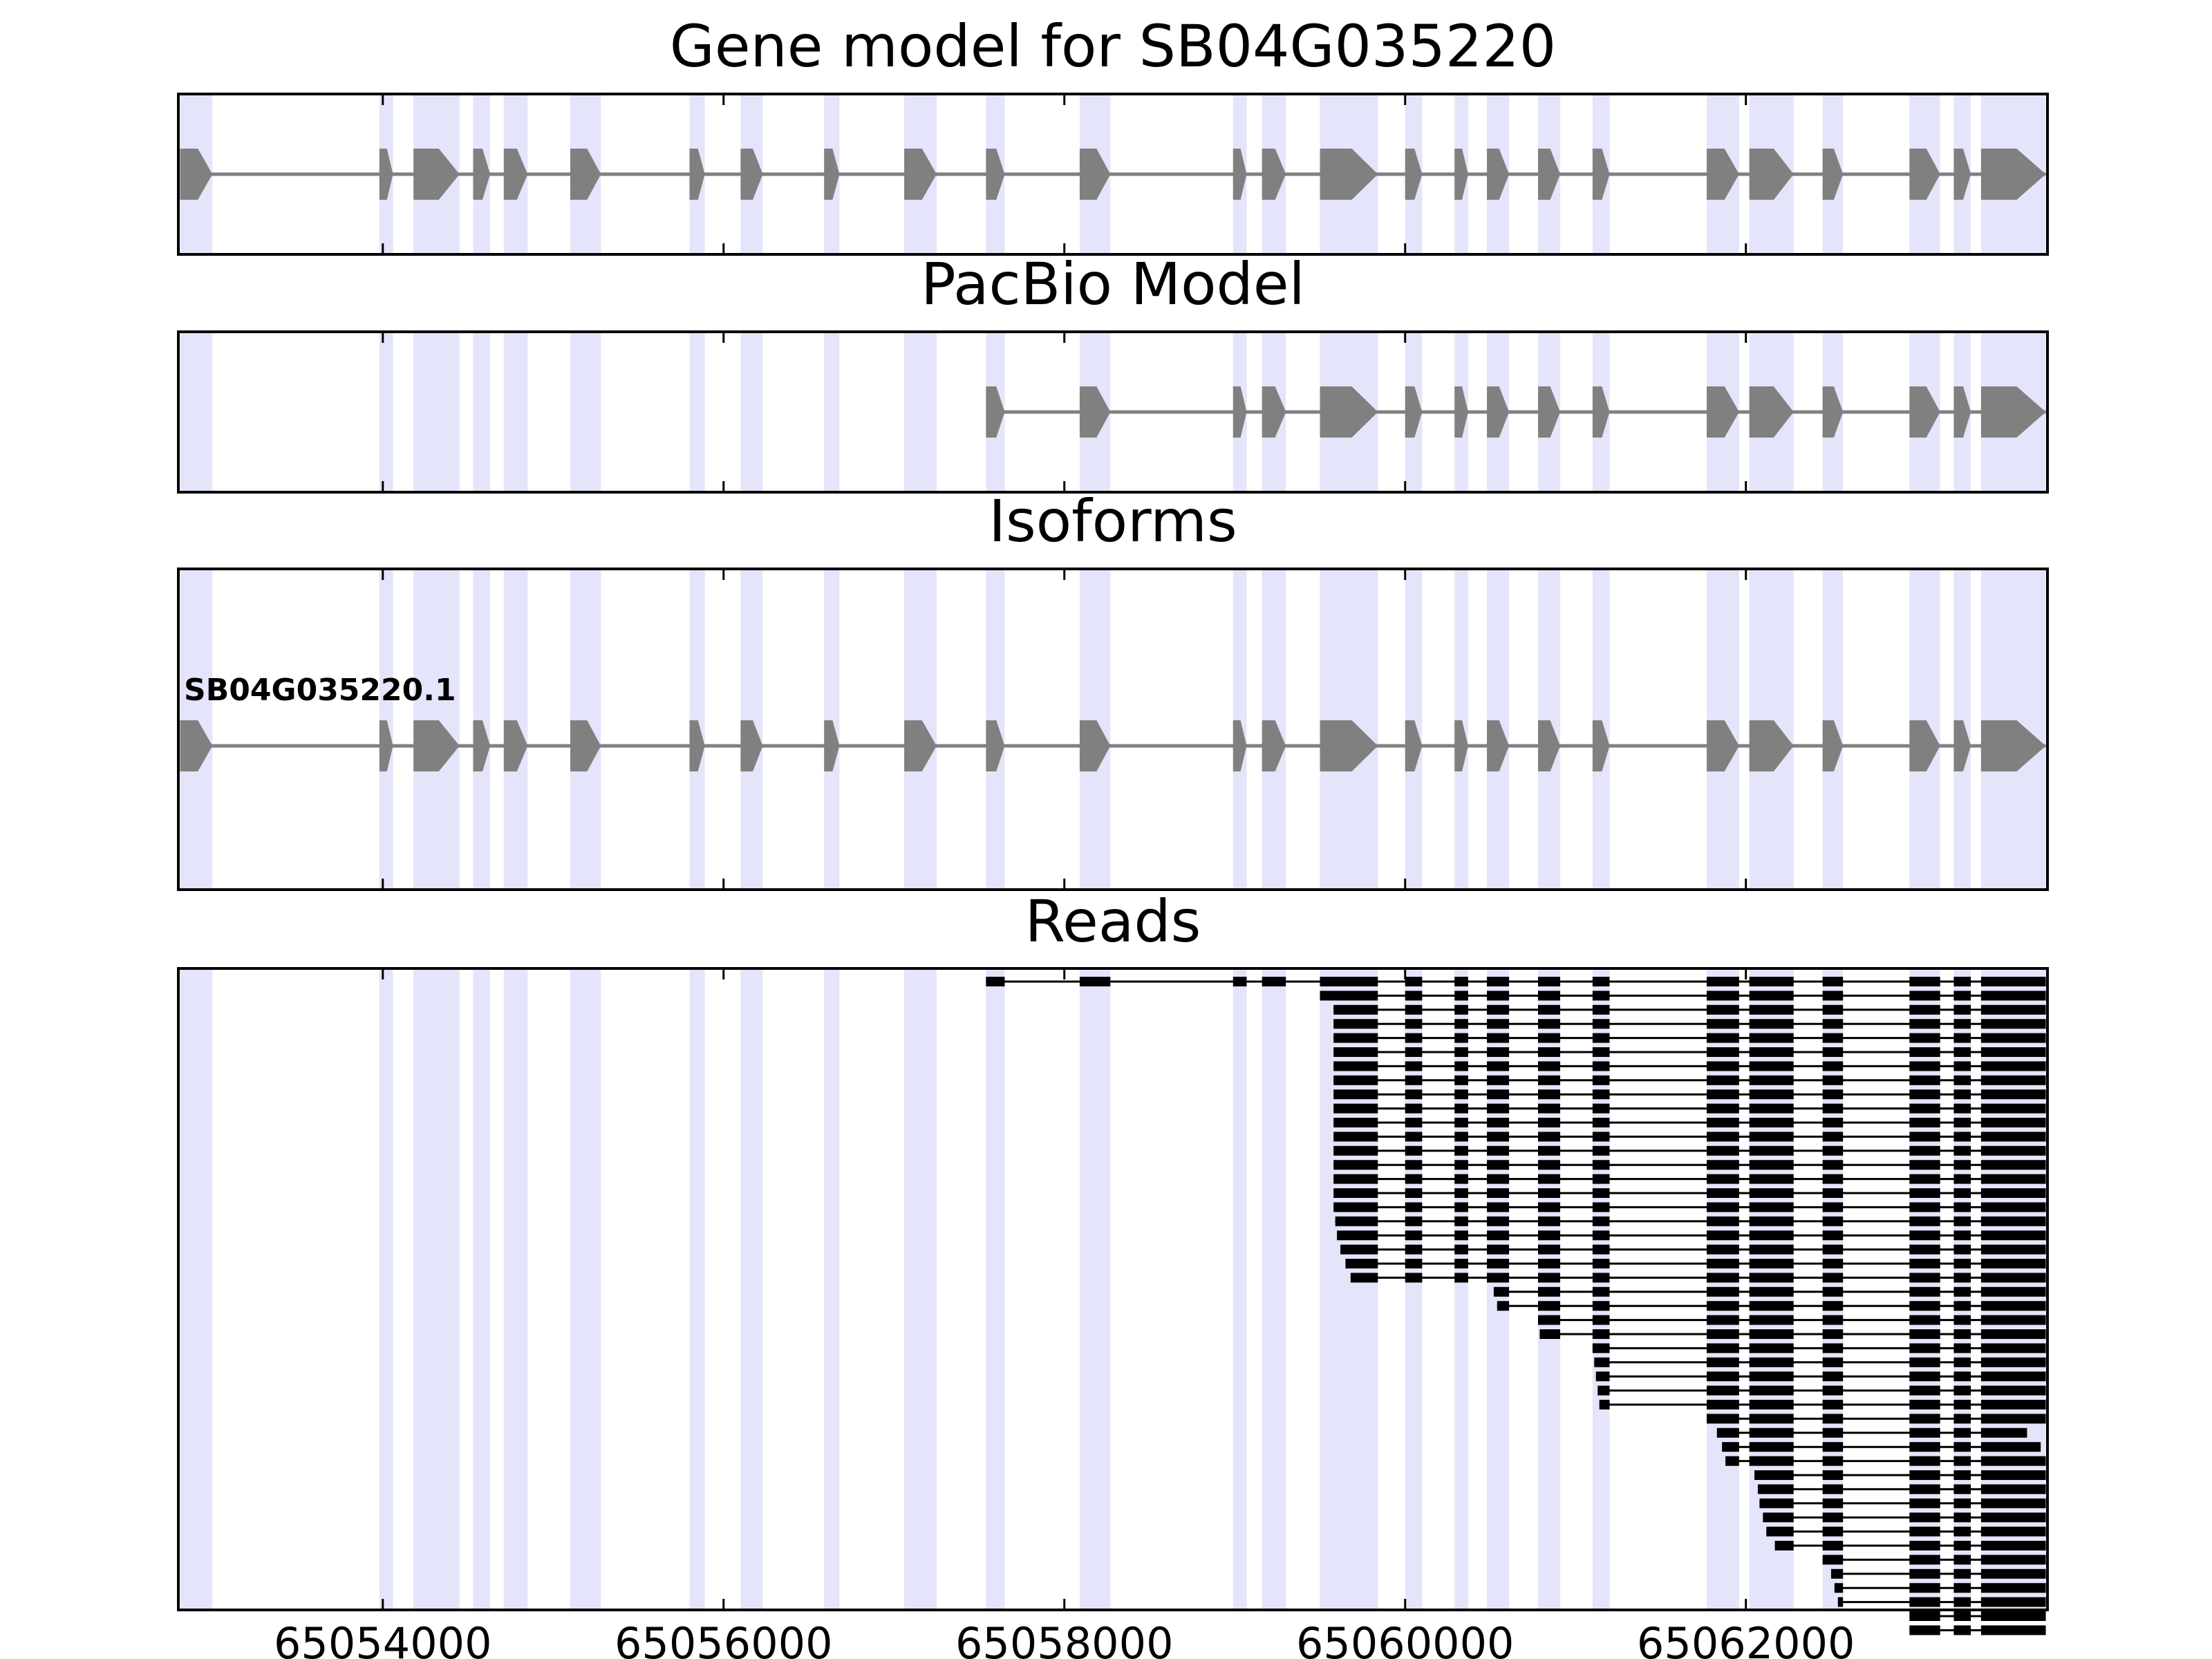  What do you see at coordinates (1112, 521) in the screenshot?
I see `panel-title: Isoforms` at bounding box center [1112, 521].